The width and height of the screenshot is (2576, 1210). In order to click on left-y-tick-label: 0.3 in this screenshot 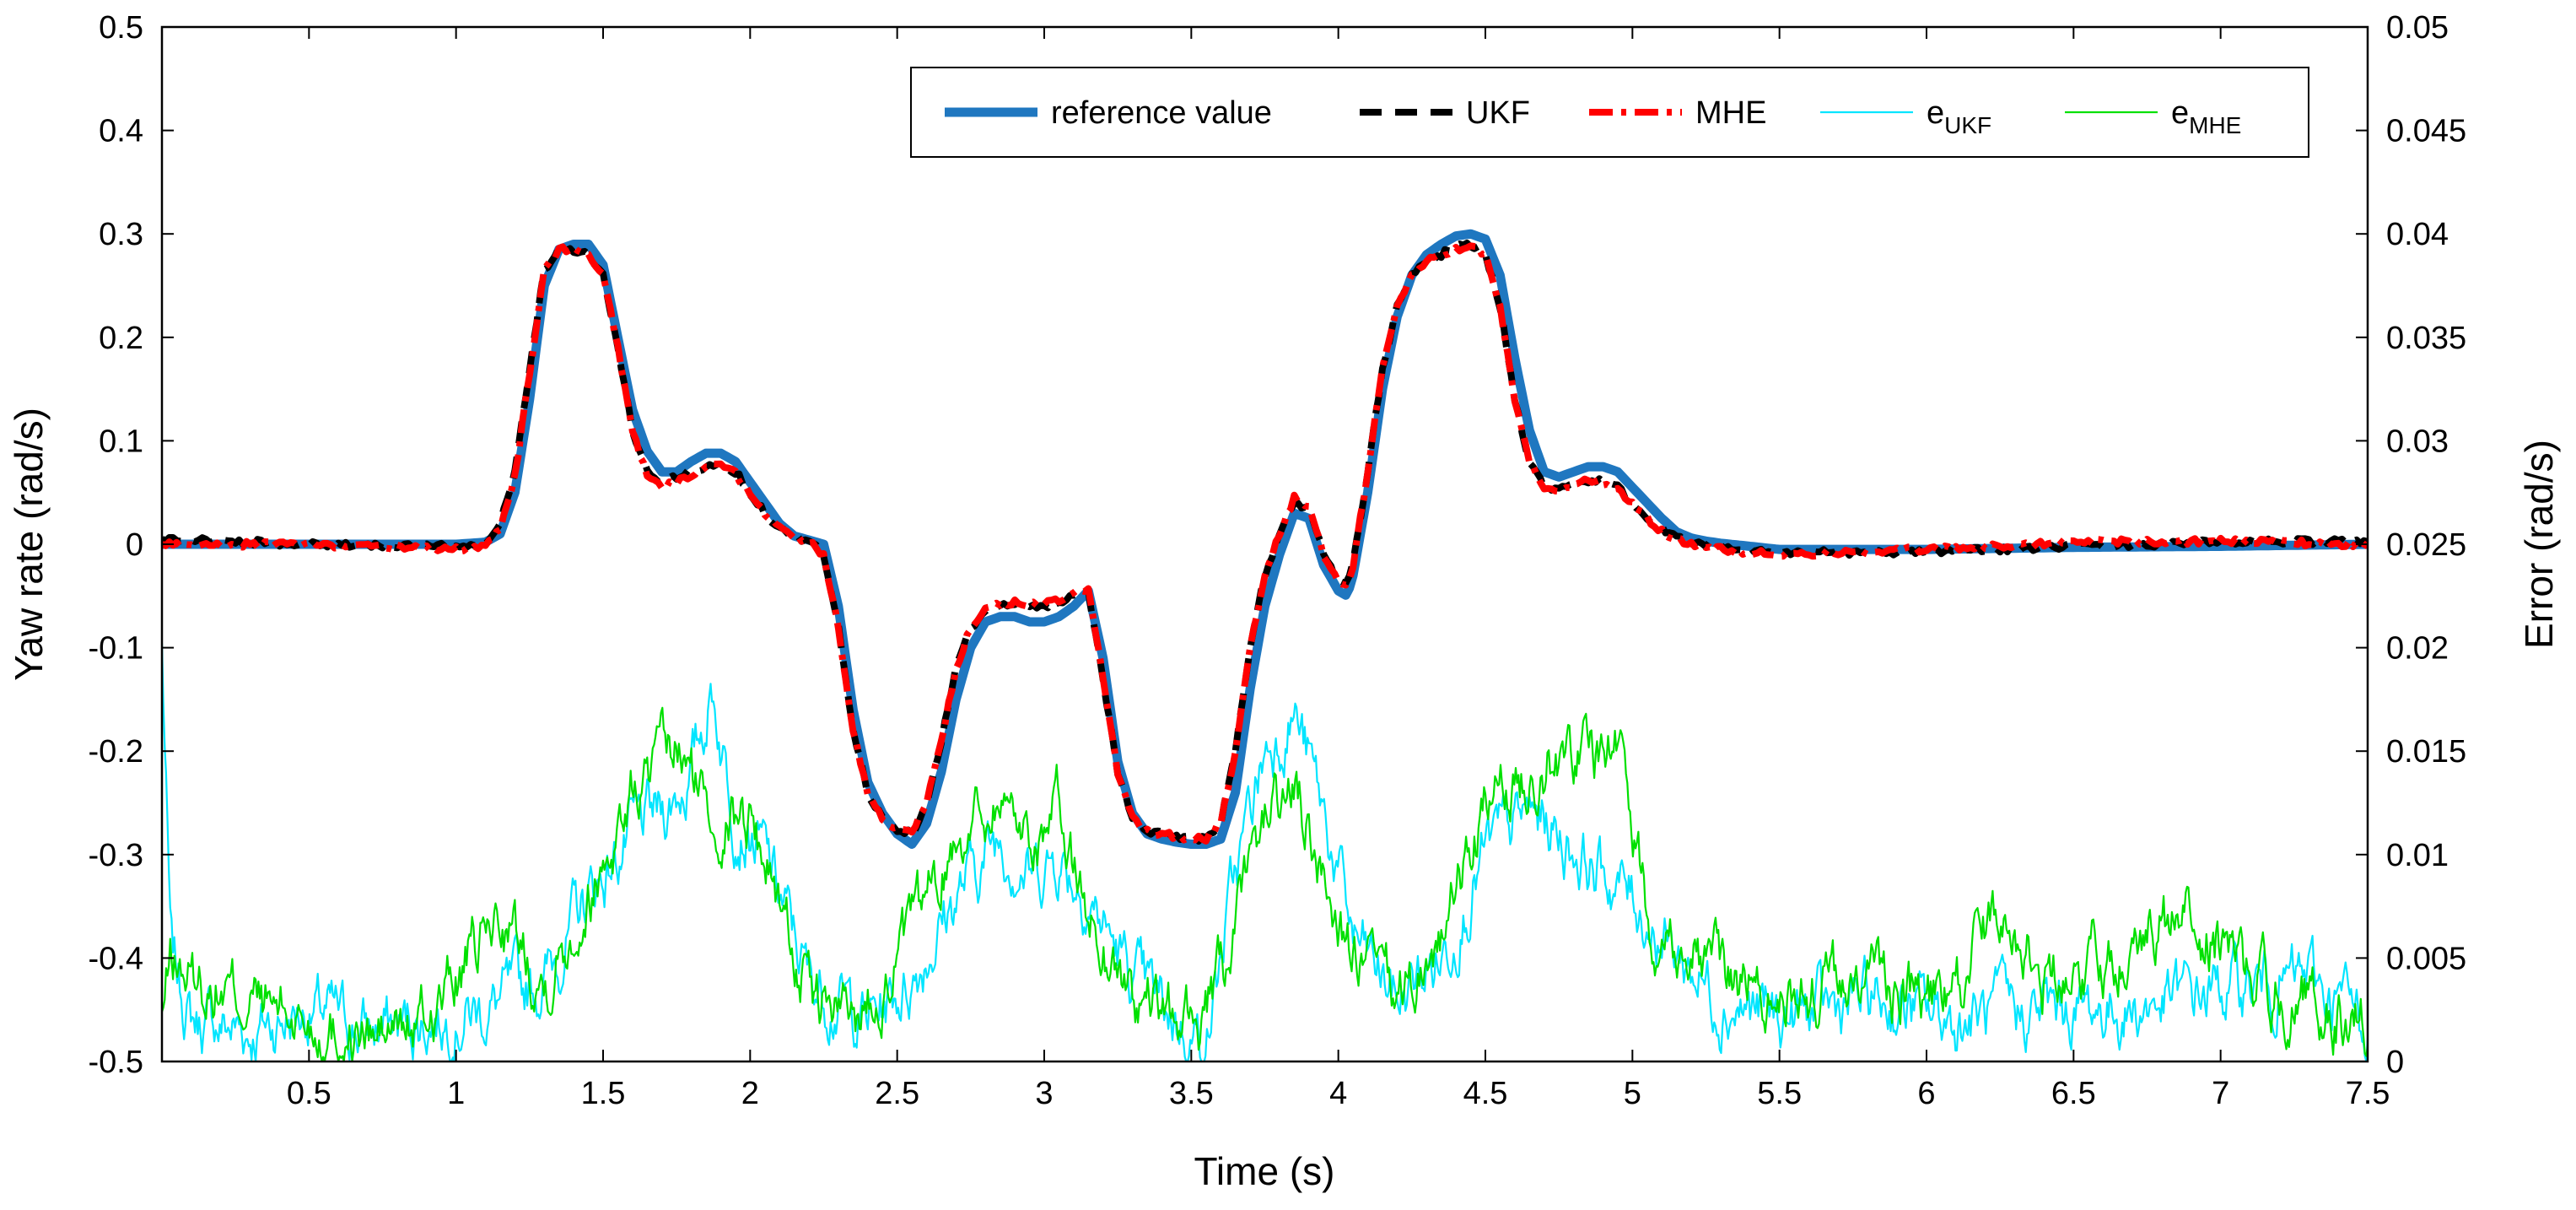, I will do `click(121, 234)`.